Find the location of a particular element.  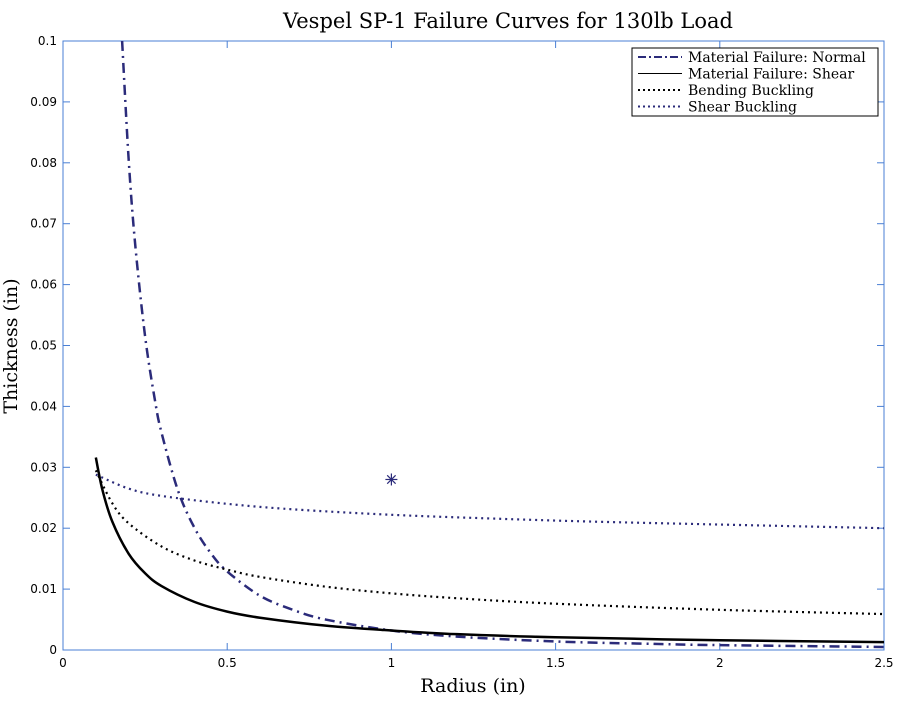

y-tick-label: 0.1 is located at coordinates (47, 41).